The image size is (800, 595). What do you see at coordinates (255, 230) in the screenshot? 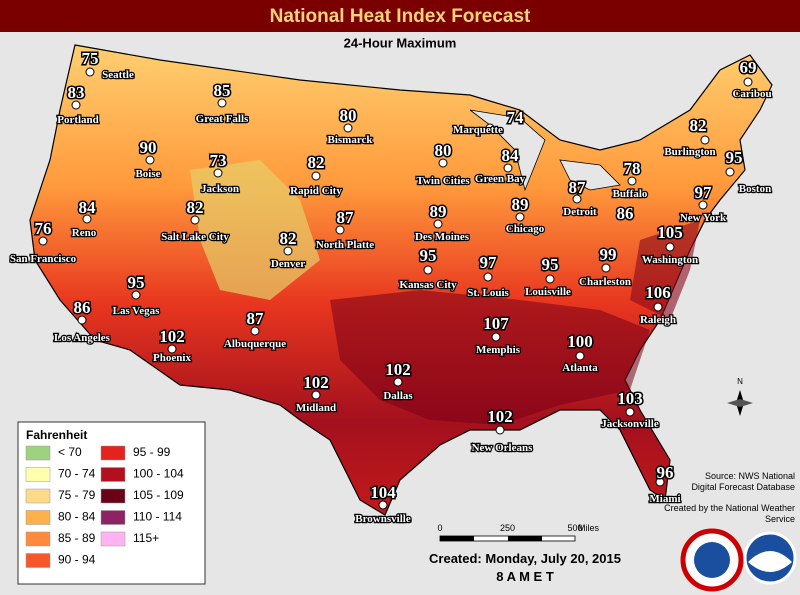
I see `cool-highlands` at bounding box center [255, 230].